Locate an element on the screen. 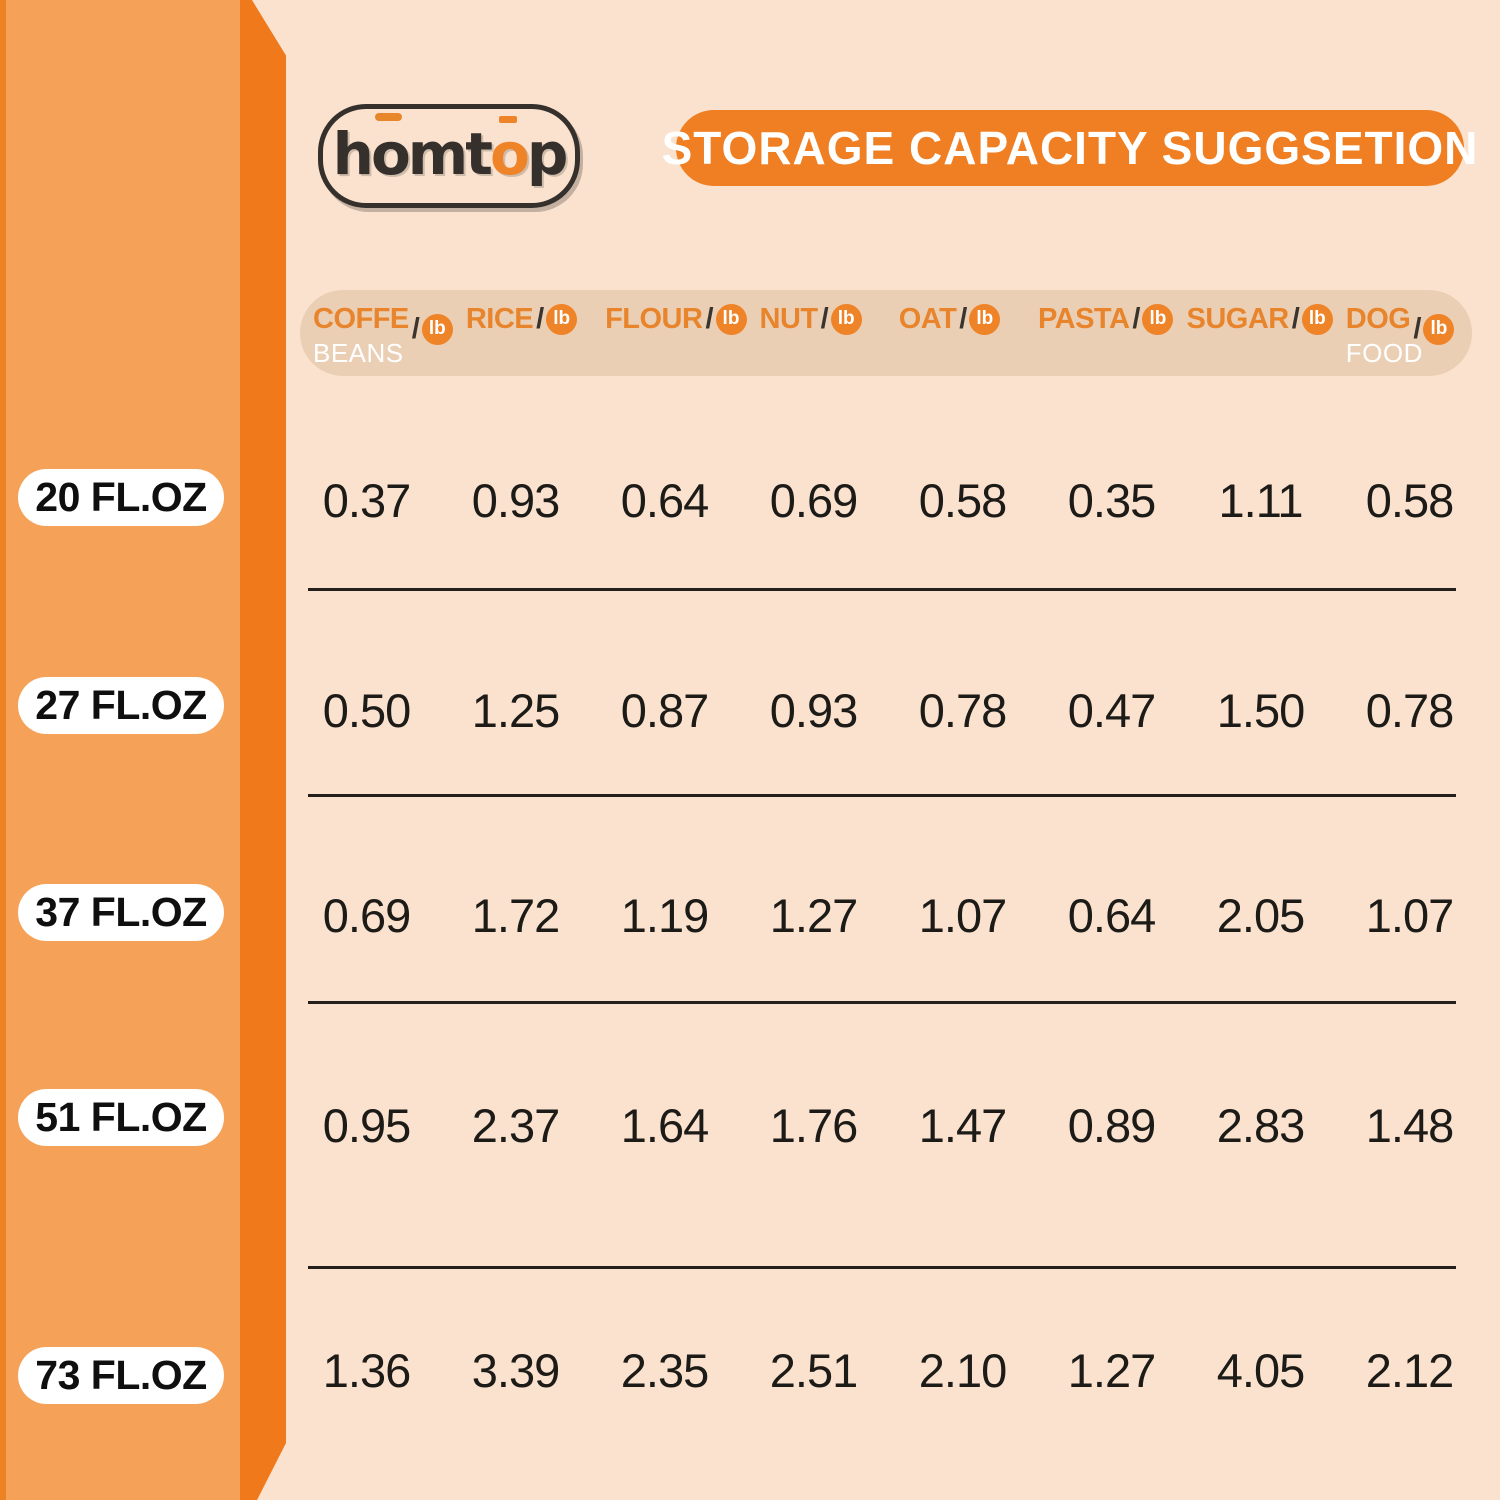 This screenshot has width=1500, height=1500. logo-letters: mt is located at coordinates (450, 154).